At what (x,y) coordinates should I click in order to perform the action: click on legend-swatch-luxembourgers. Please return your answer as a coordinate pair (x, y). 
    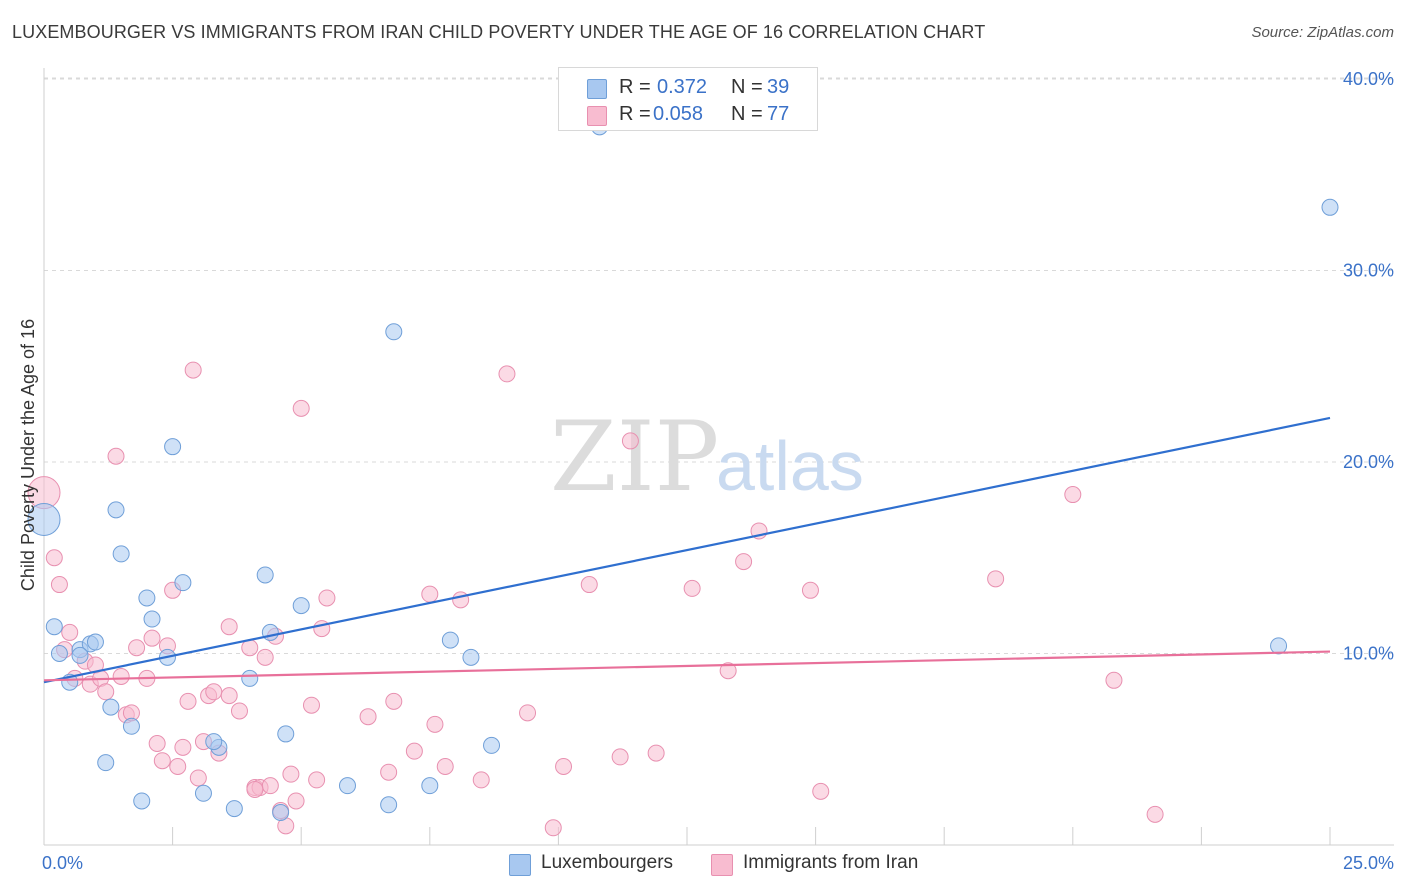
    Looking at the image, I should click on (597, 89).